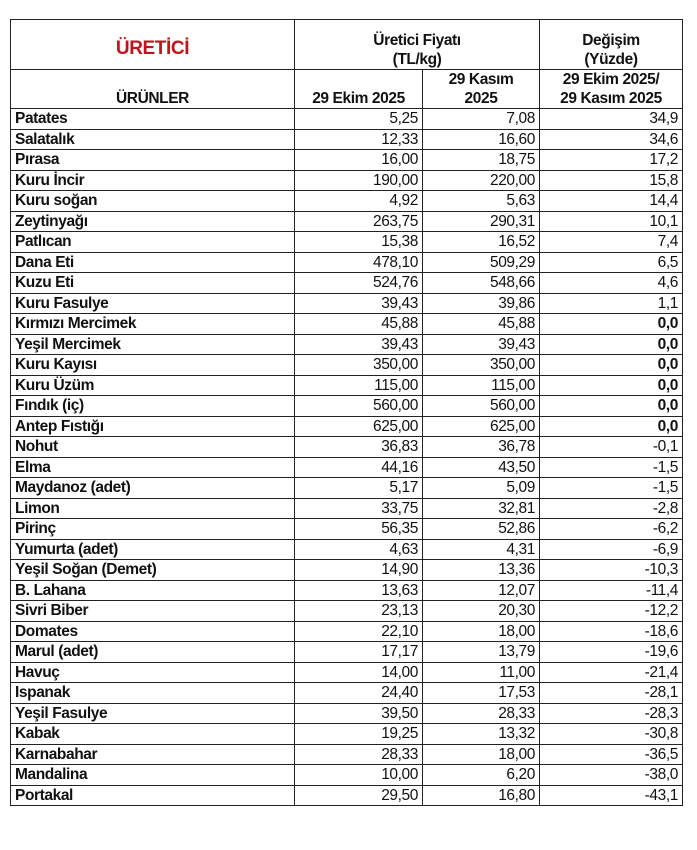 The image size is (697, 850). I want to click on price-nov: 39,86, so click(481, 303).